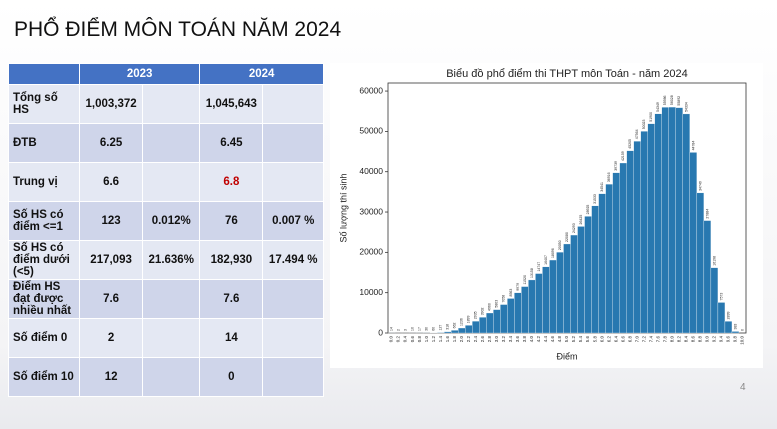 The height and width of the screenshot is (429, 777). I want to click on value-label: 383, so click(735, 327).